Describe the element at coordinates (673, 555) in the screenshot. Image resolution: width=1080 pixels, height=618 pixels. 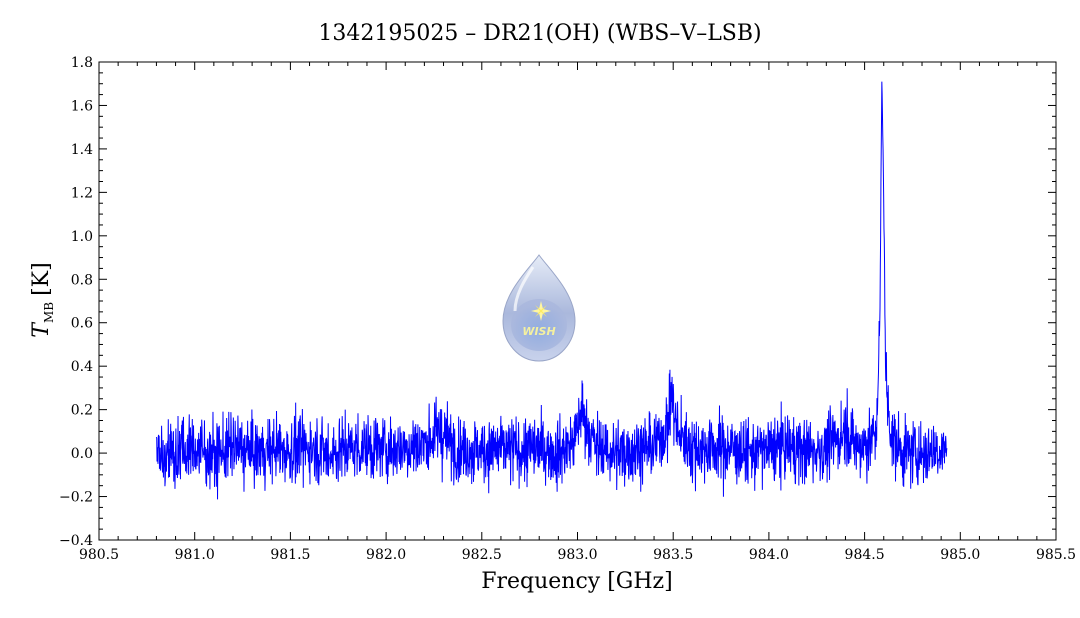
I see `x-tick-label: 983.5` at that location.